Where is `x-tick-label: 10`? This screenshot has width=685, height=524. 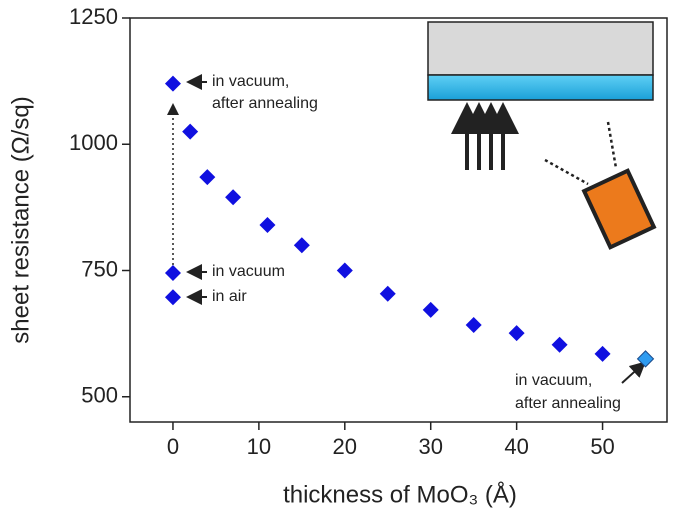 x-tick-label: 10 is located at coordinates (259, 446).